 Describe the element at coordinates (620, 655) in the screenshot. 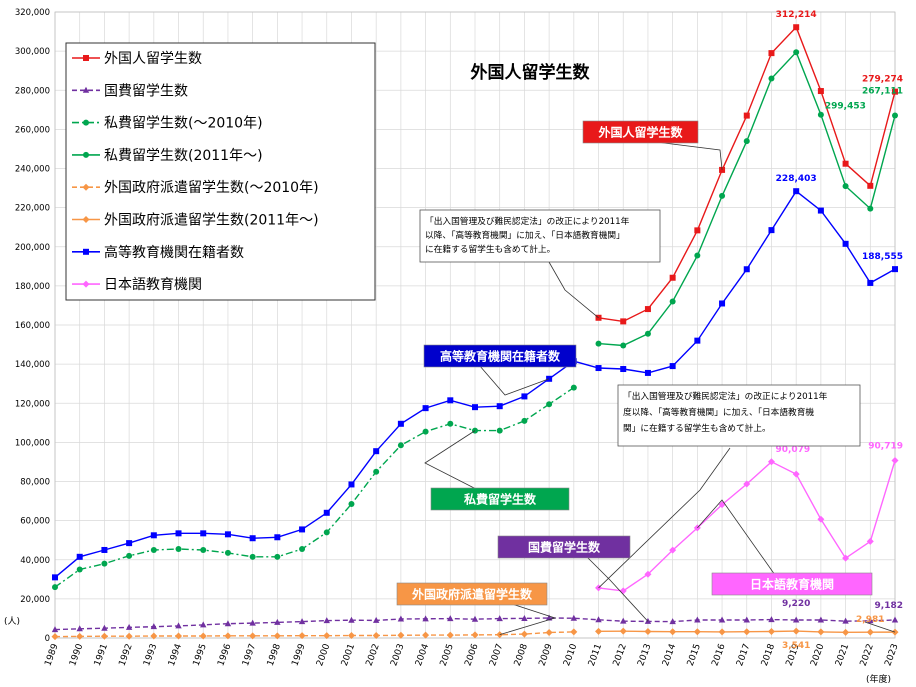

I see `x-tick-label: 2012` at that location.